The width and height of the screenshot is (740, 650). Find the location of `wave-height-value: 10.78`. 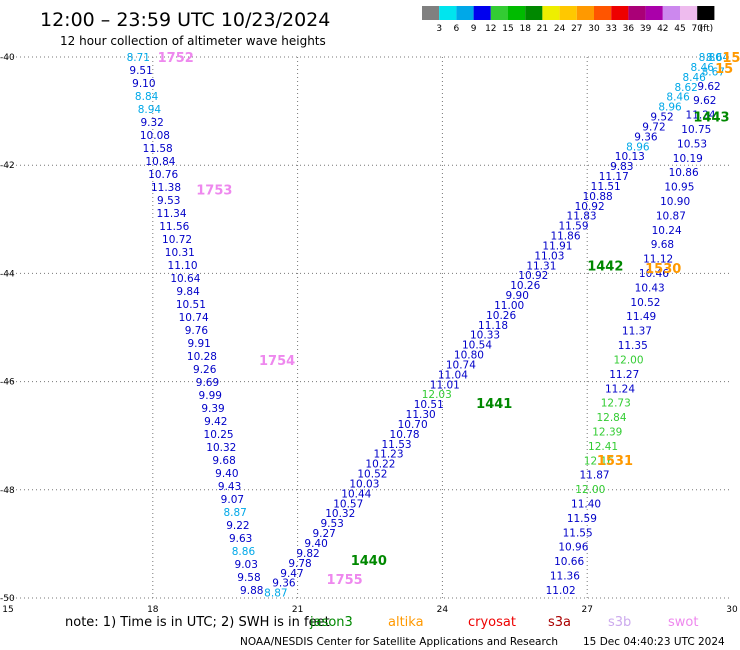

wave-height-value: 10.78 is located at coordinates (405, 435).